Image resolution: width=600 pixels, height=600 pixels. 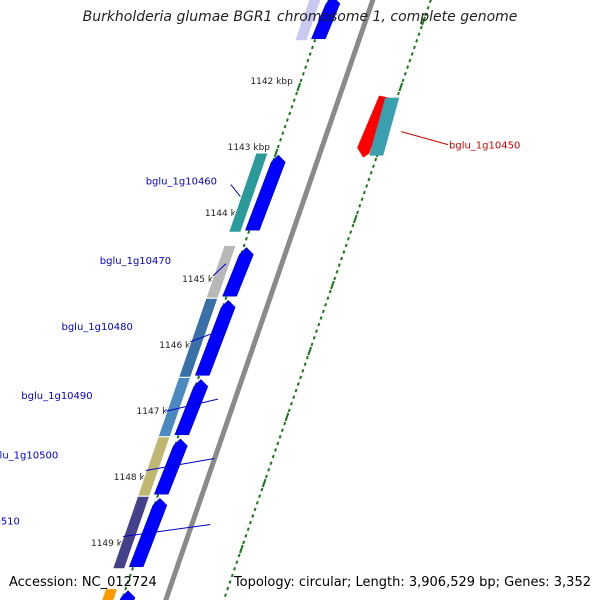 I want to click on forward-gene-label: bglu_1g10460, so click(x=181, y=182).